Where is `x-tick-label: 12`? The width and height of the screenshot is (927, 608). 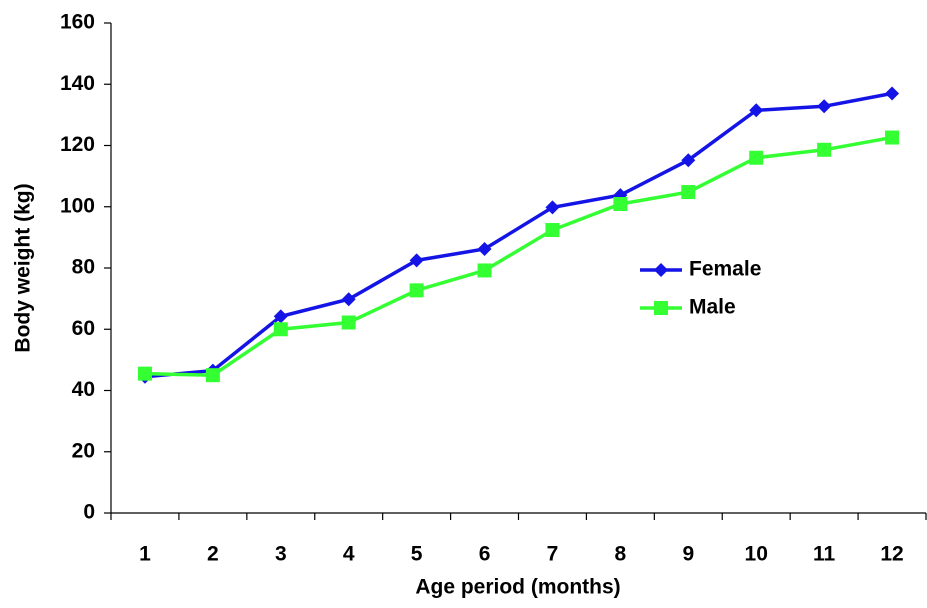
x-tick-label: 12 is located at coordinates (891, 554).